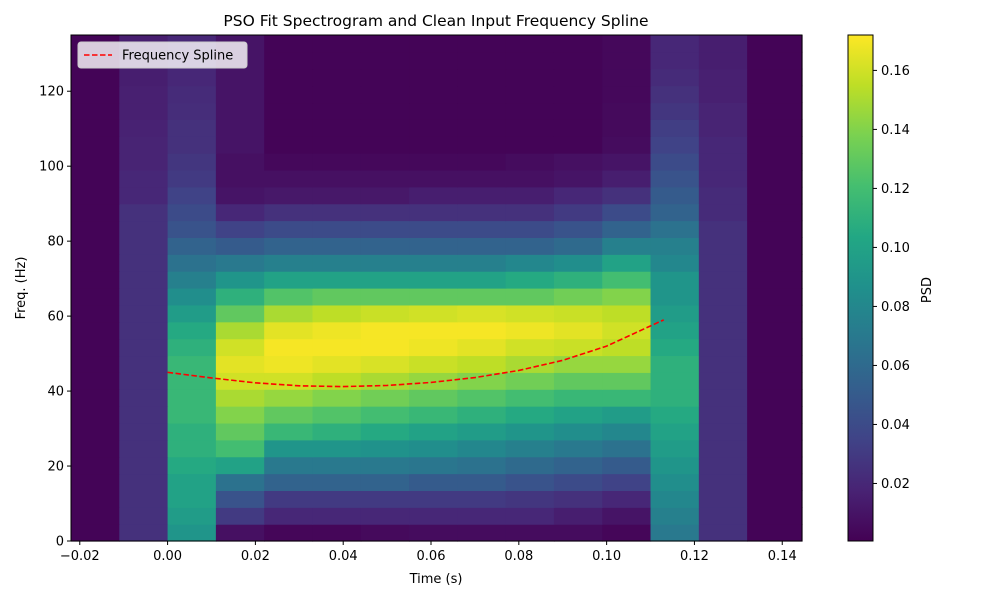 The image size is (1000, 600). What do you see at coordinates (895, 484) in the screenshot?
I see `colorbar-tick-label: 0.02` at bounding box center [895, 484].